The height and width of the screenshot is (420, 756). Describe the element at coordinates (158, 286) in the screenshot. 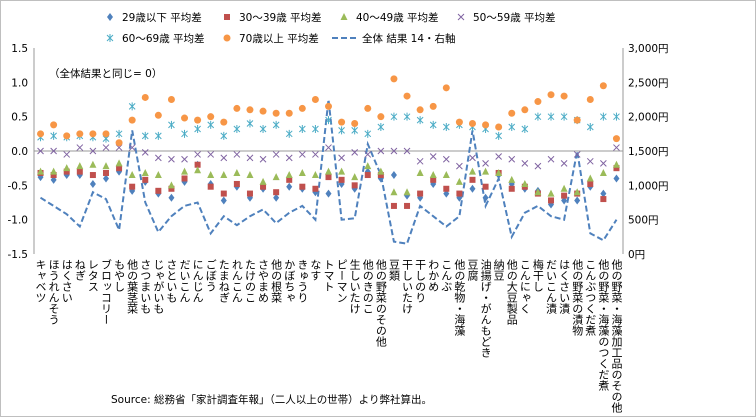

I see `x-category-label: じゃがいも` at that location.